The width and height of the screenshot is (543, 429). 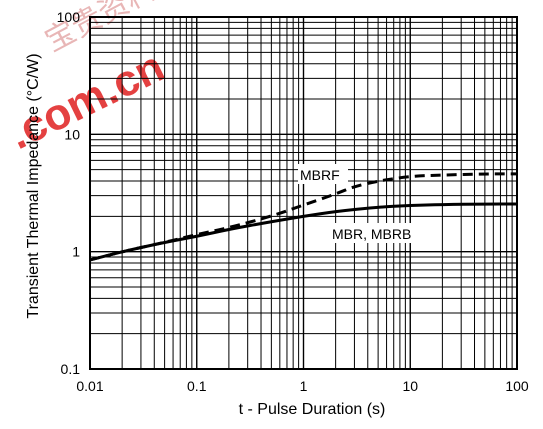 I want to click on series-label-mbrf: MBRF, so click(x=323, y=174).